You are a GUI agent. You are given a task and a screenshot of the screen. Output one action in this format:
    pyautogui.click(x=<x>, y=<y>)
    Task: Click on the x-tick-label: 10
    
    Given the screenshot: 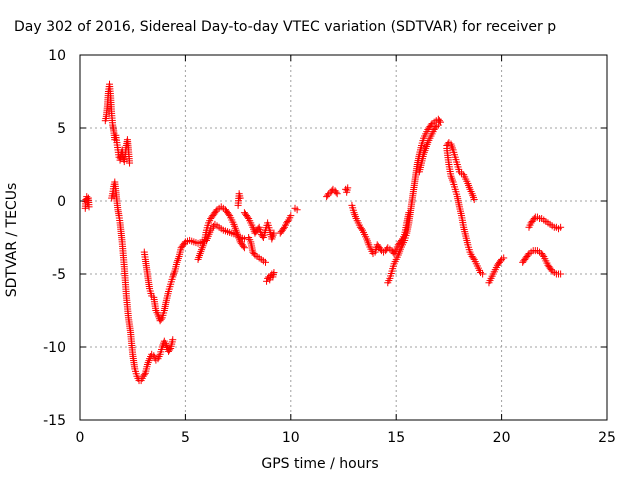 What is the action you would take?
    pyautogui.click(x=291, y=438)
    